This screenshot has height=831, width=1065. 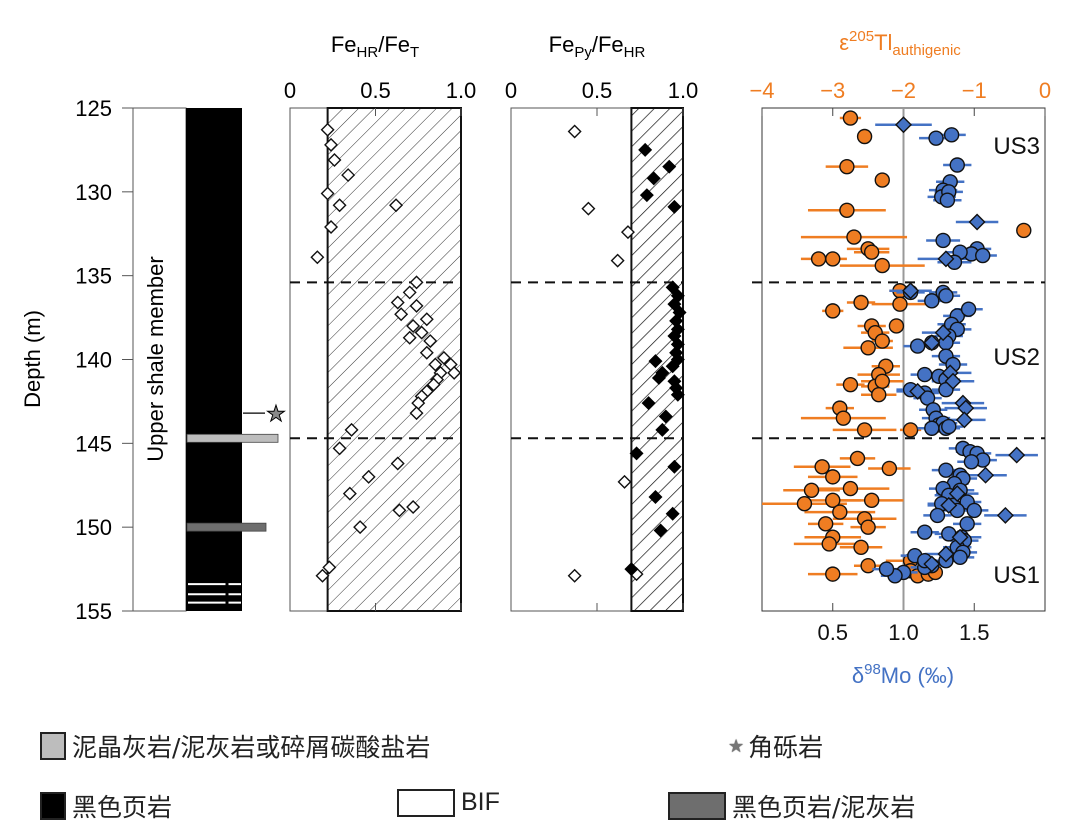 I want to click on black-shale-column, so click(x=214, y=359).